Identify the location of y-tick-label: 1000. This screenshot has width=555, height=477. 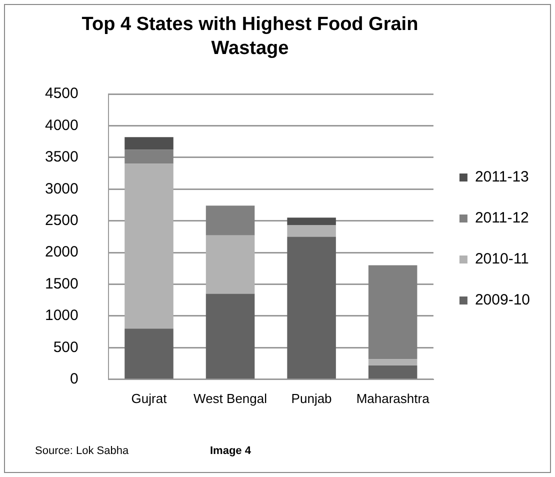
(61, 315).